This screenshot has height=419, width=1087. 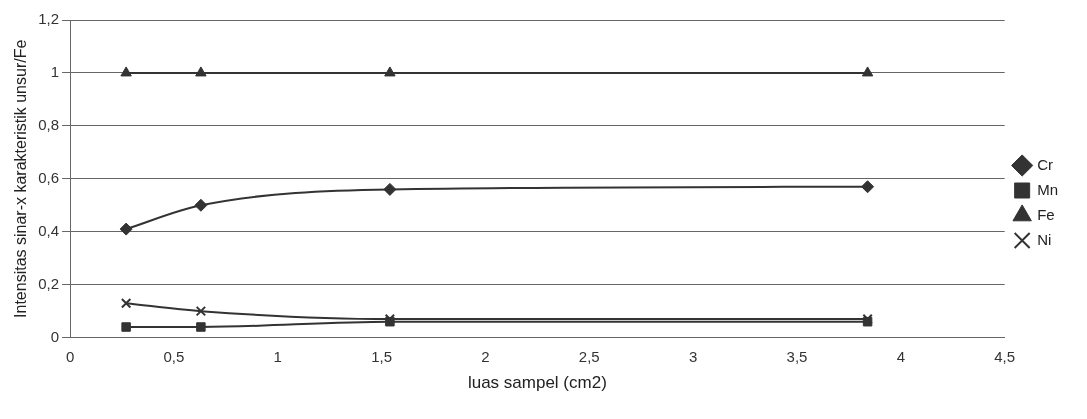 I want to click on x-axis-title: luas sampel (cm2), so click(x=537, y=383).